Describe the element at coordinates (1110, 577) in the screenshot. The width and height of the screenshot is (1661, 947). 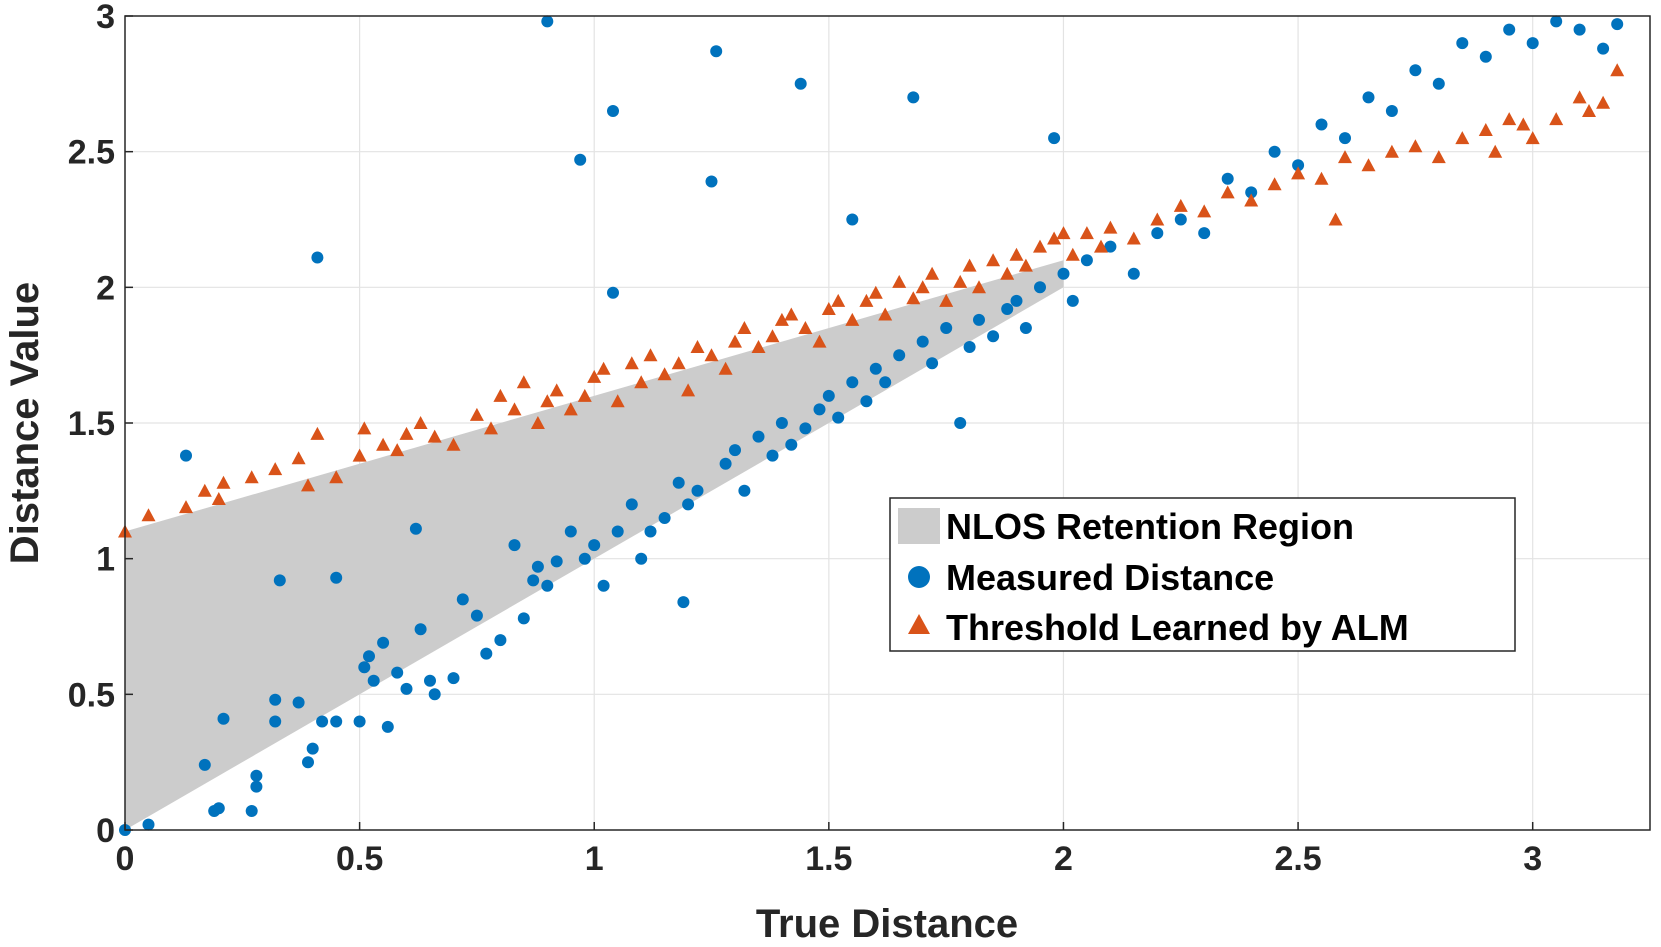
I see `legend-measured-label: Measured Distance` at that location.